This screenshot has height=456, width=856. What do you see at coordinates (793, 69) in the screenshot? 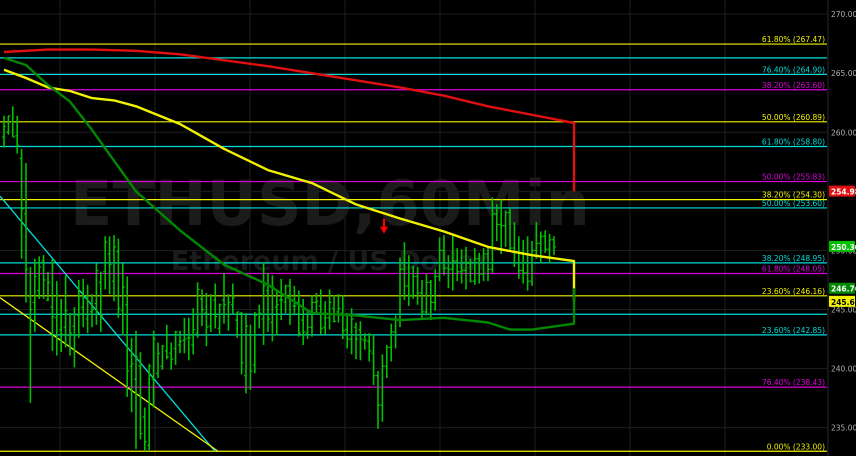
I see `fib-level-label: 76.40% (264.90)` at bounding box center [793, 69].